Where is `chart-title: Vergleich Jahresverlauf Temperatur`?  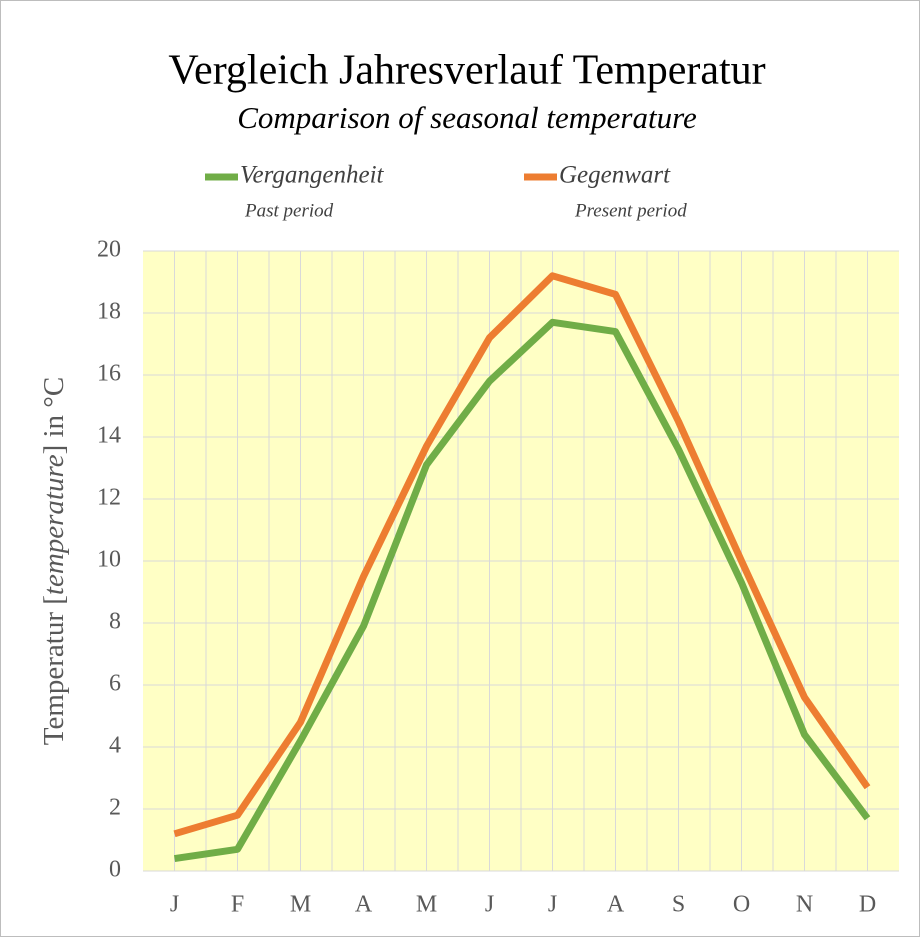 chart-title: Vergleich Jahresverlauf Temperatur is located at coordinates (466, 71).